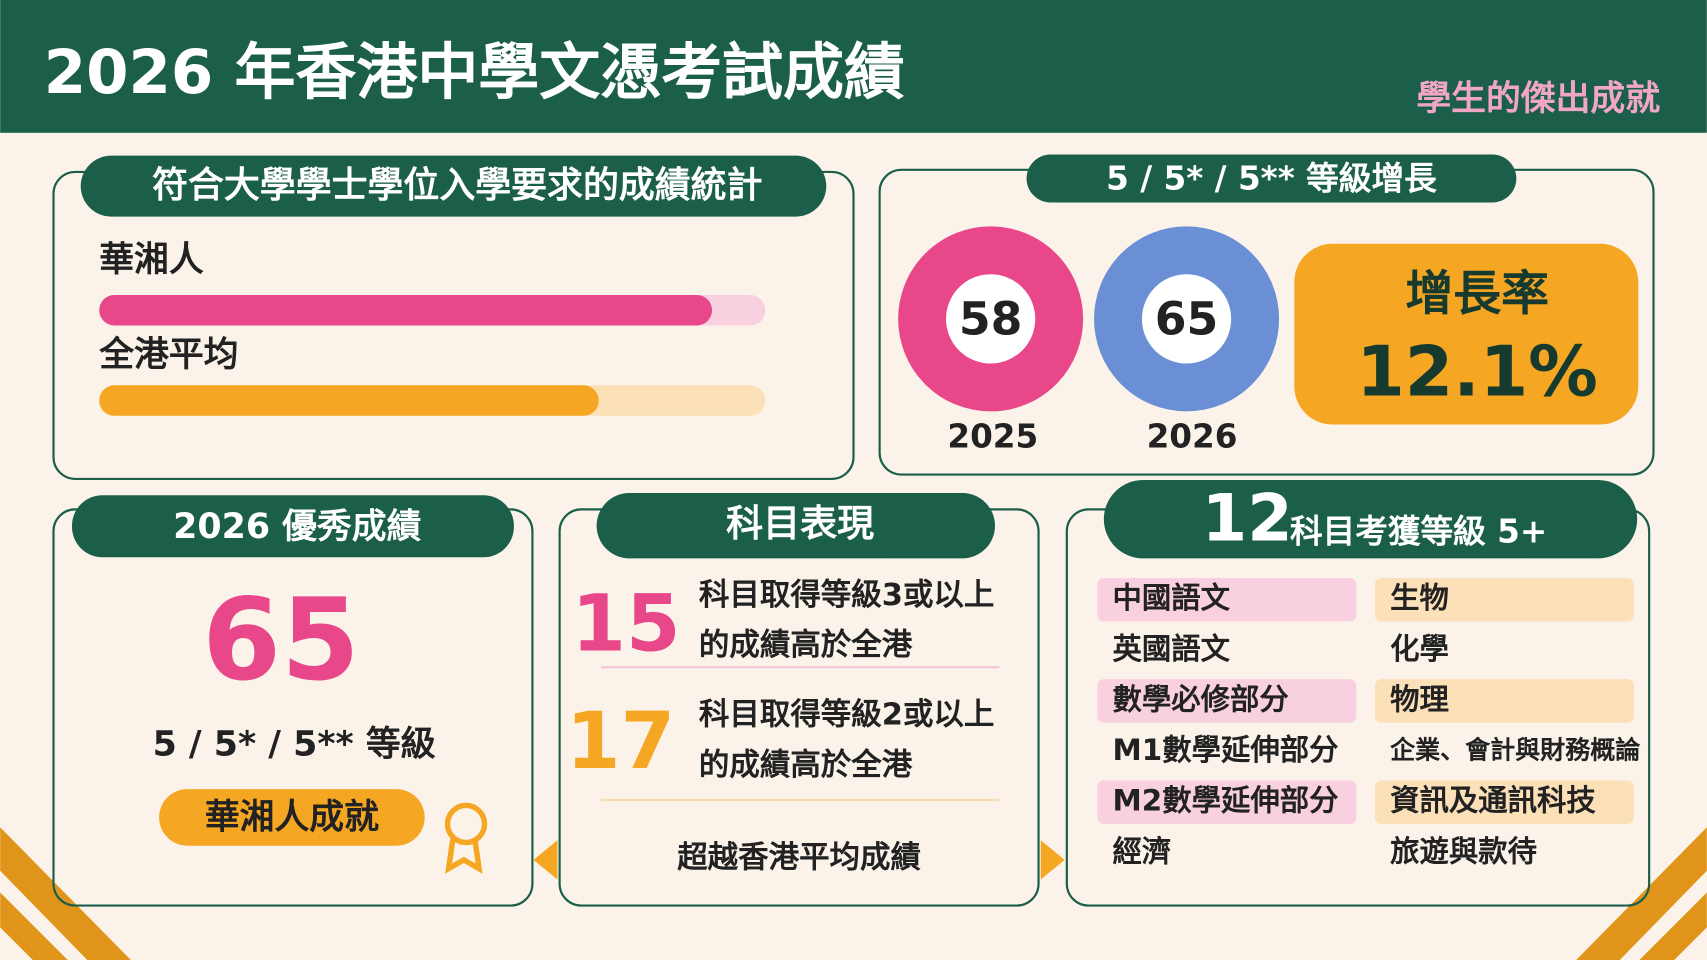  What do you see at coordinates (1192, 437) in the screenshot?
I see `year-label: 2026` at bounding box center [1192, 437].